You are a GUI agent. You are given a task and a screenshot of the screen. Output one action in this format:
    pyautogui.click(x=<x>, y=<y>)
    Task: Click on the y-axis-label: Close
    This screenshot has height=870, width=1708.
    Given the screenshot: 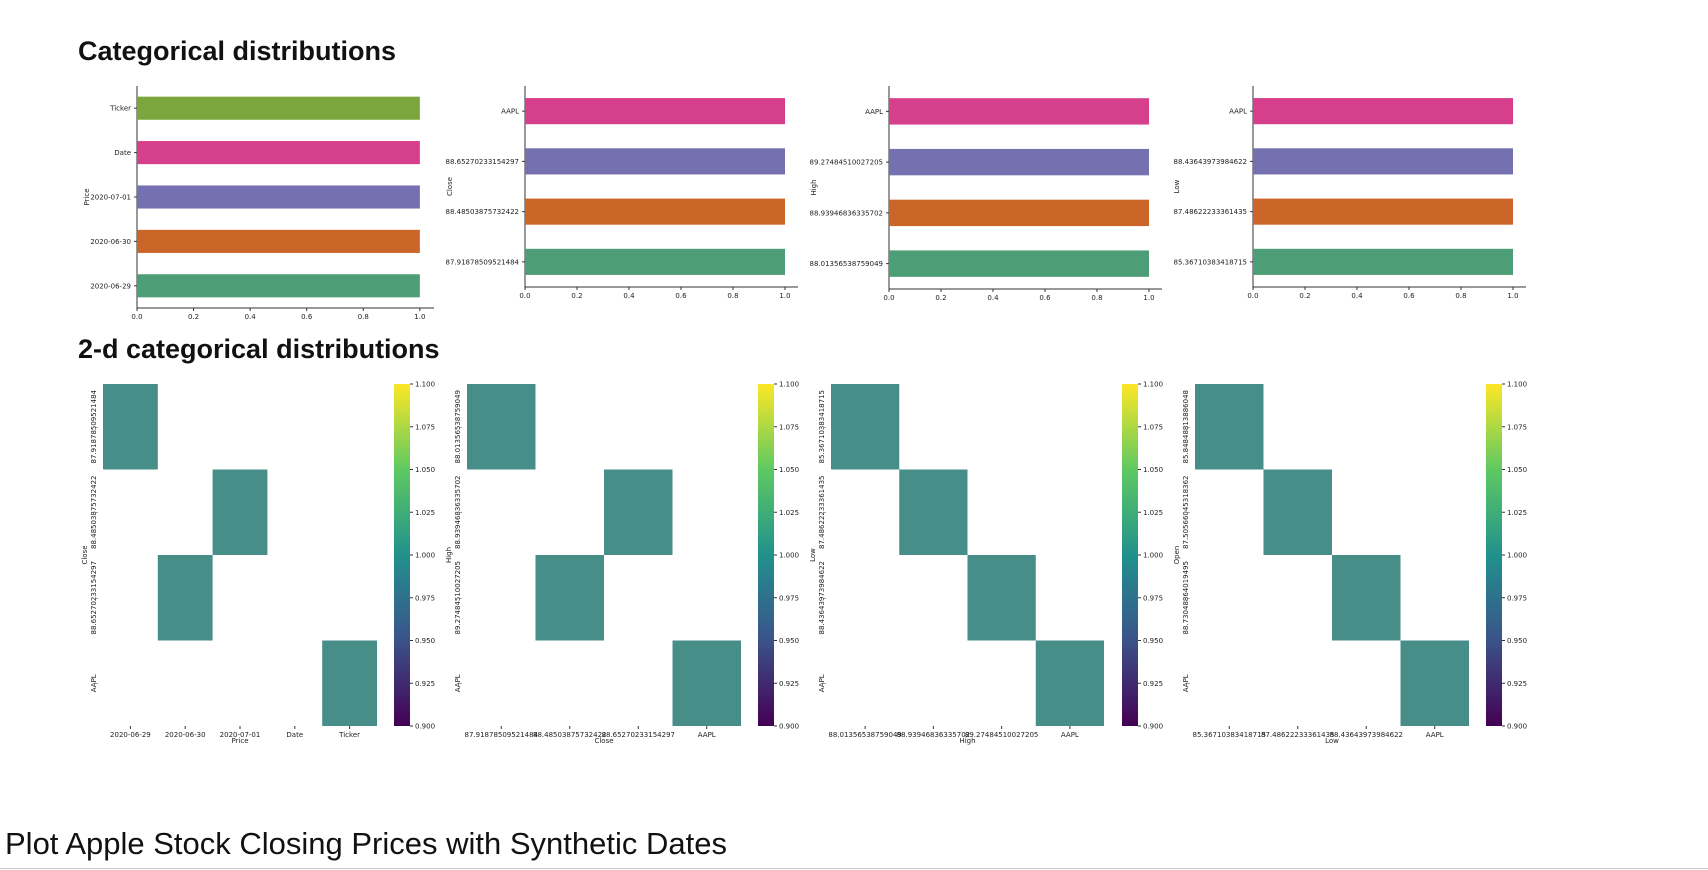 What is the action you would take?
    pyautogui.click(x=85, y=554)
    